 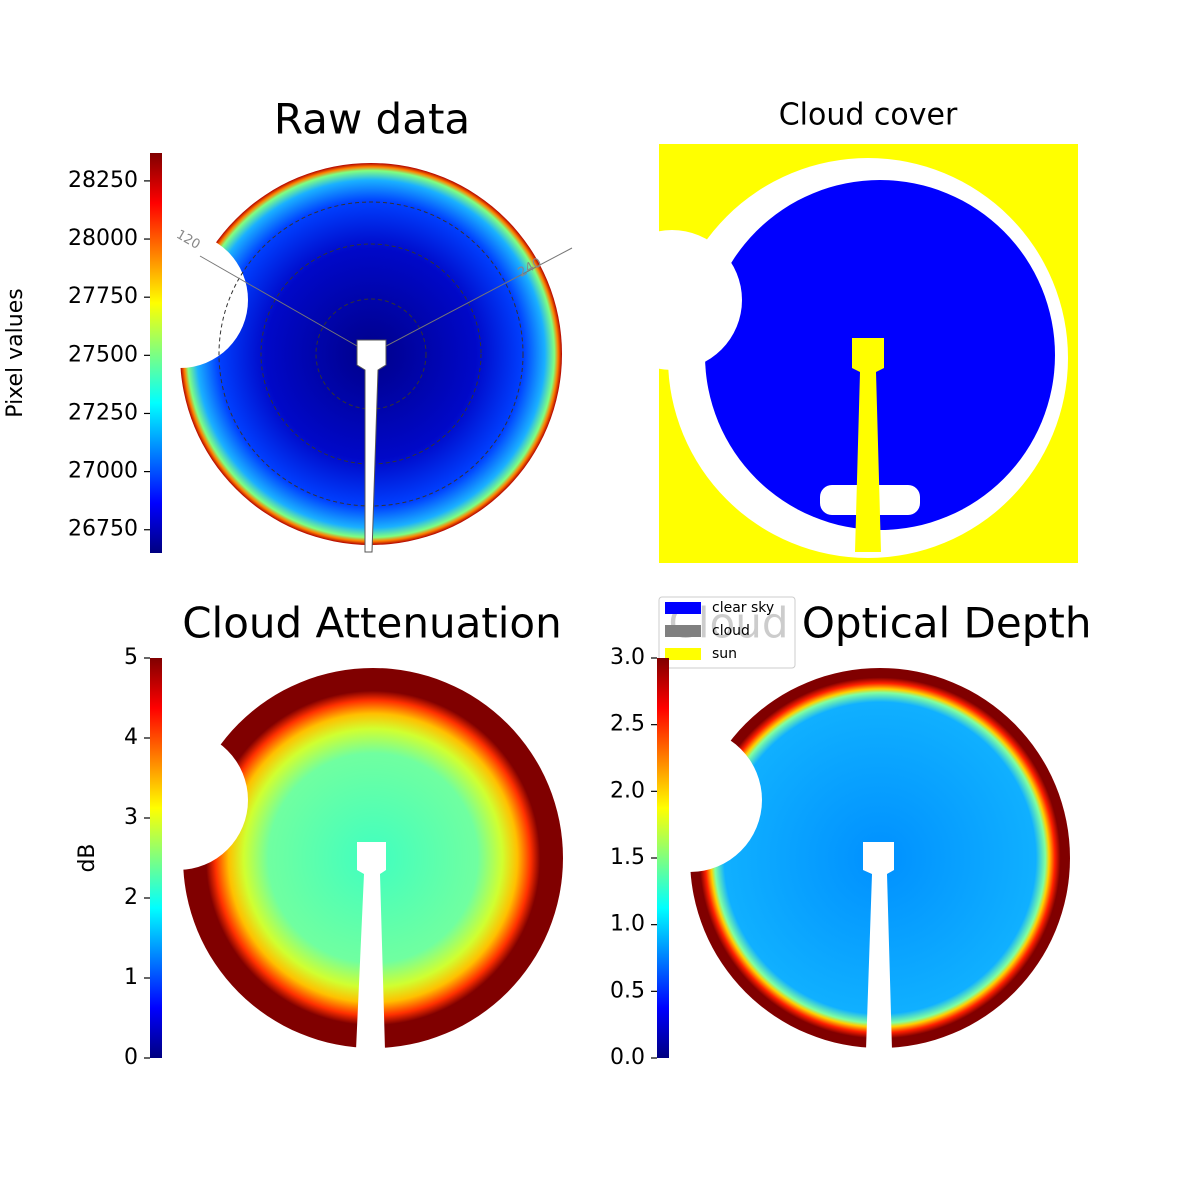 What do you see at coordinates (131, 817) in the screenshot?
I see `colorbar-tick-label: 3` at bounding box center [131, 817].